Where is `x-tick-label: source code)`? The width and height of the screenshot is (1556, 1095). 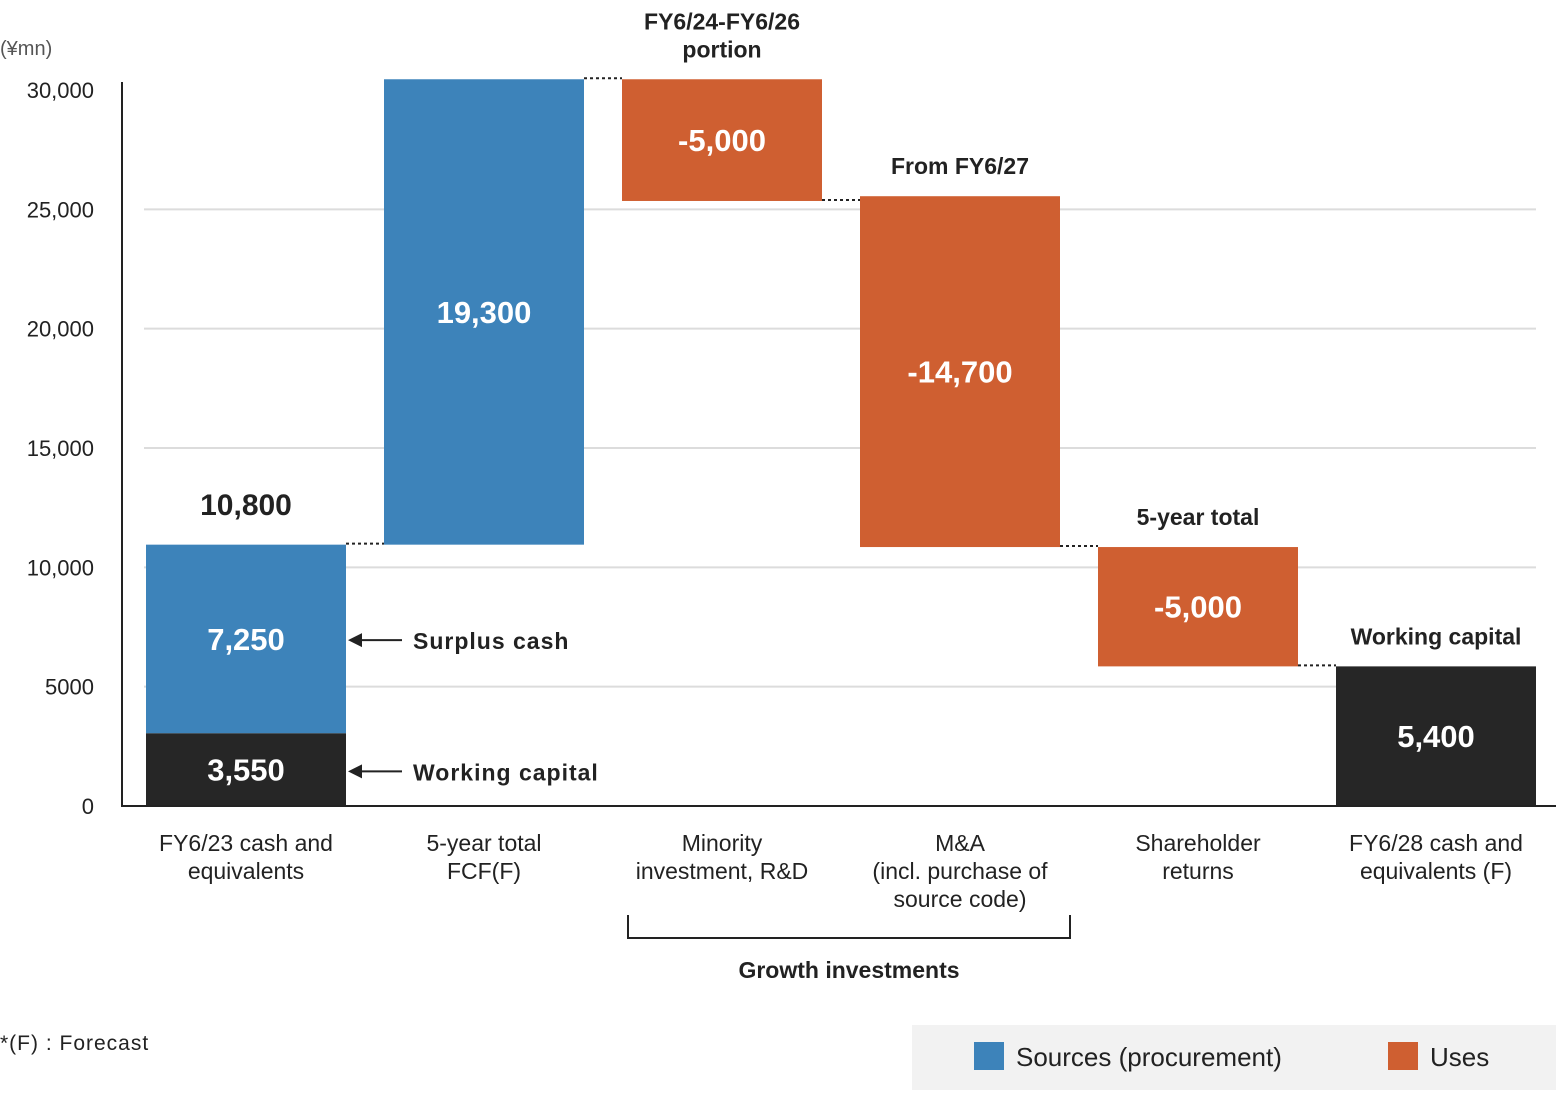 x-tick-label: source code) is located at coordinates (960, 899).